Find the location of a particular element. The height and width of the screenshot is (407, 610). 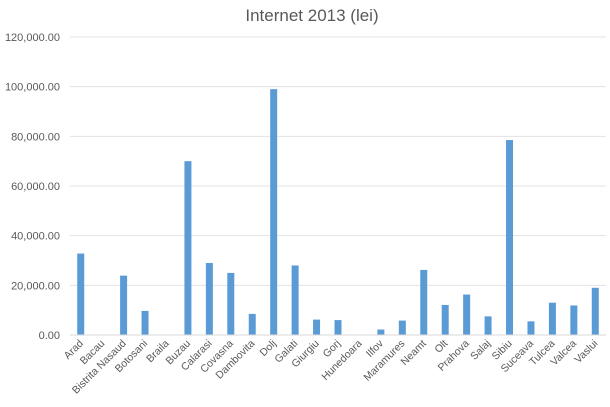

bar-salaj is located at coordinates (488, 325).